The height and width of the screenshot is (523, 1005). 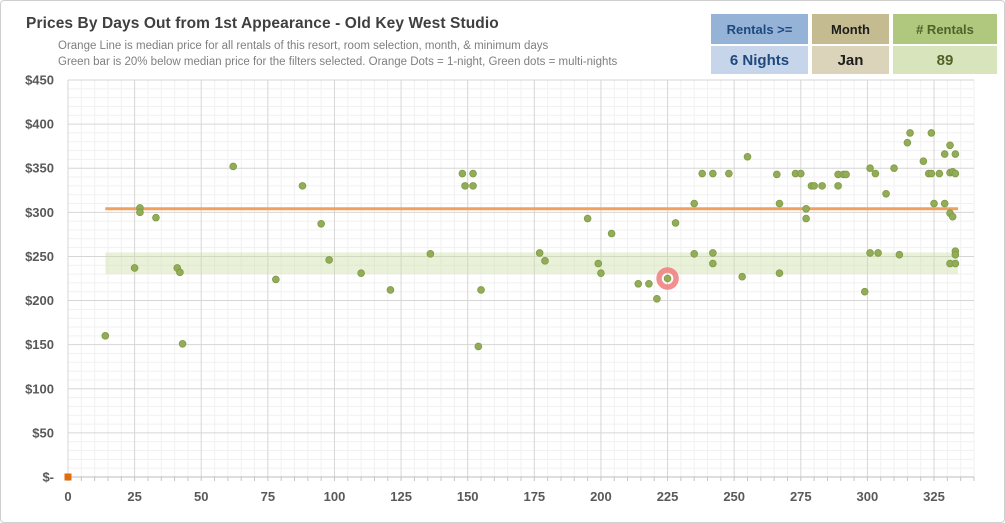 What do you see at coordinates (39, 80) in the screenshot?
I see `y-tick-label: $450` at bounding box center [39, 80].